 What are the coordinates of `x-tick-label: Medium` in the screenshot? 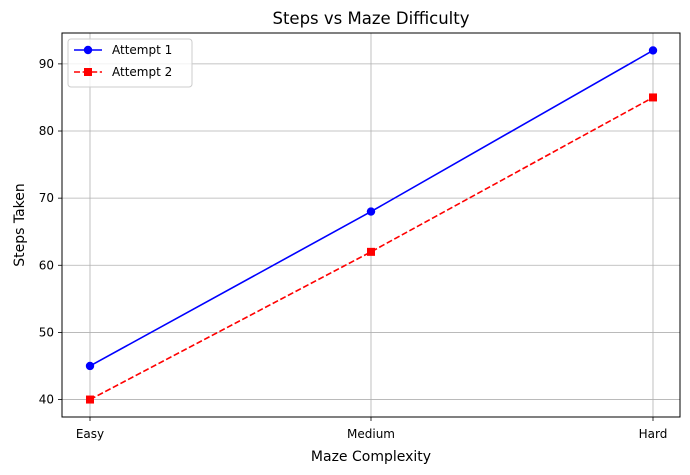 It's located at (371, 434).